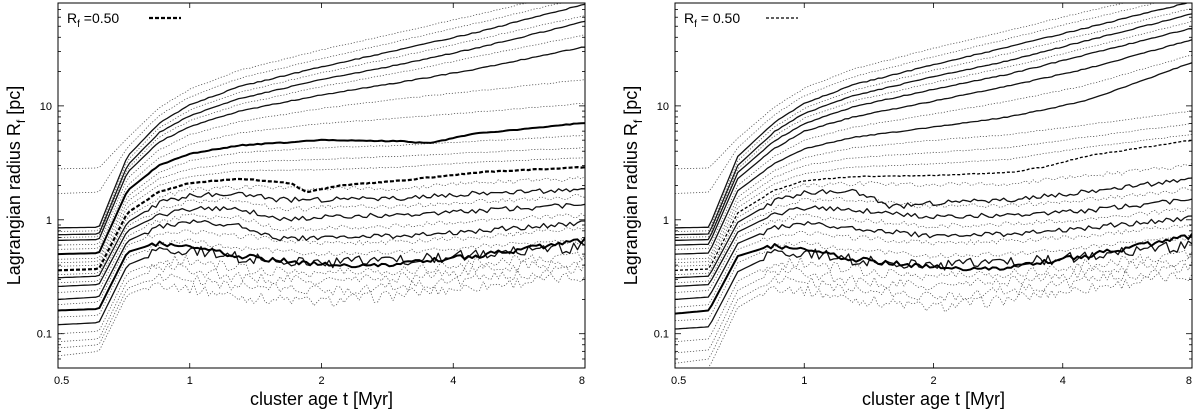  What do you see at coordinates (124, 20) in the screenshot?
I see `legend: Rf =0.50` at bounding box center [124, 20].